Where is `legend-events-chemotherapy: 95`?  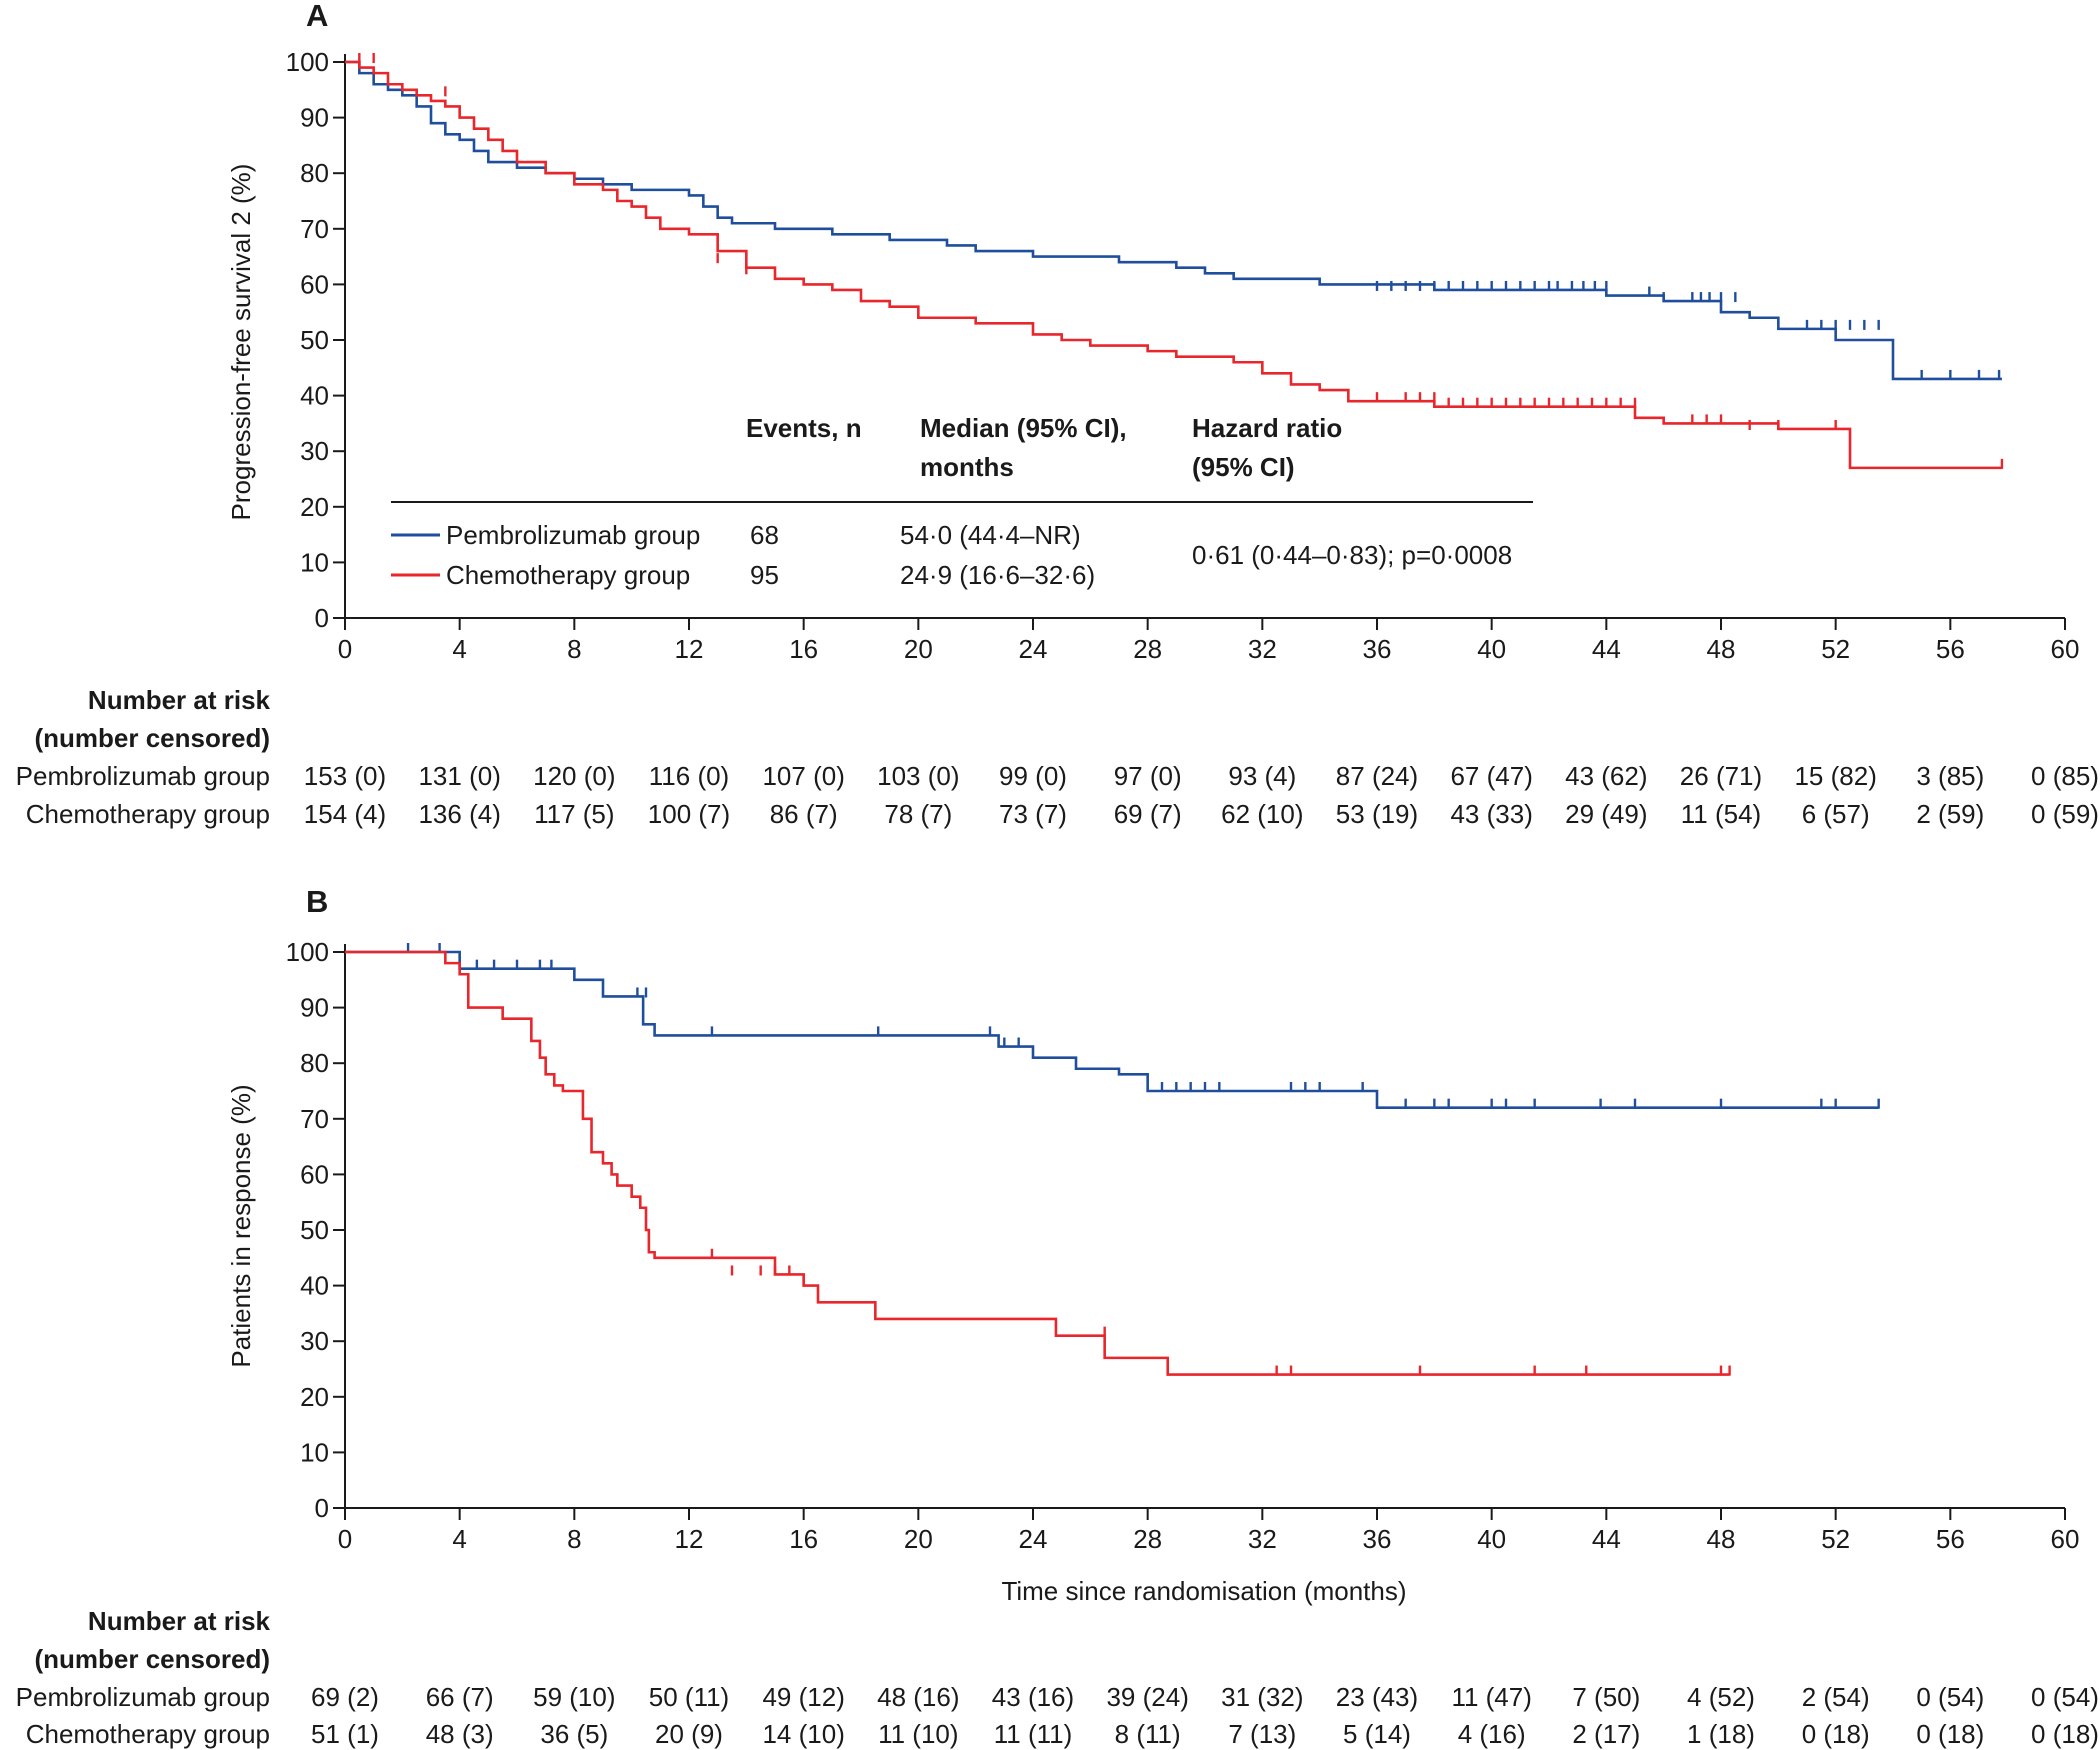 legend-events-chemotherapy: 95 is located at coordinates (764, 575).